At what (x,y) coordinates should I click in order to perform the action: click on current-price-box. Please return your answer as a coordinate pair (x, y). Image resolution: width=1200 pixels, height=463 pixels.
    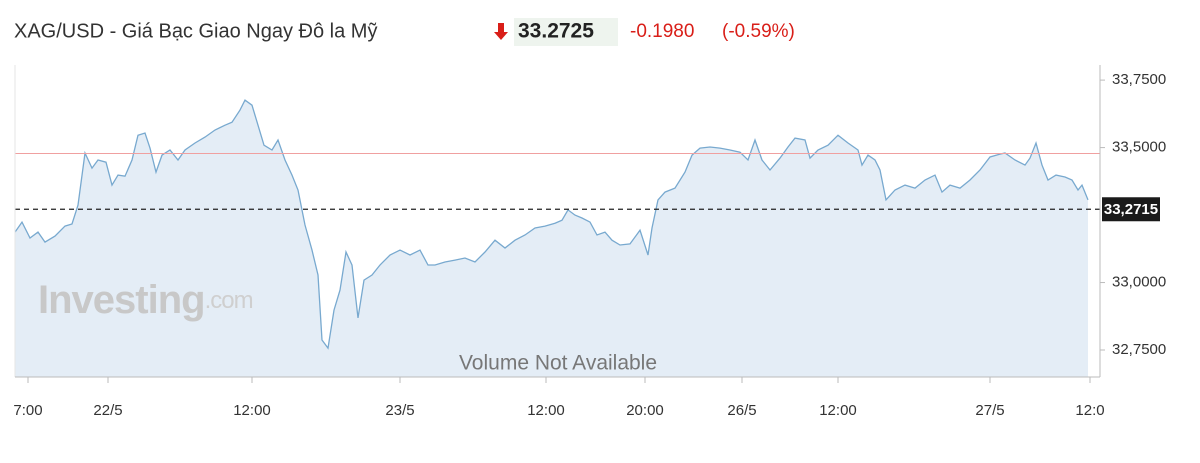
    Looking at the image, I should click on (1131, 209).